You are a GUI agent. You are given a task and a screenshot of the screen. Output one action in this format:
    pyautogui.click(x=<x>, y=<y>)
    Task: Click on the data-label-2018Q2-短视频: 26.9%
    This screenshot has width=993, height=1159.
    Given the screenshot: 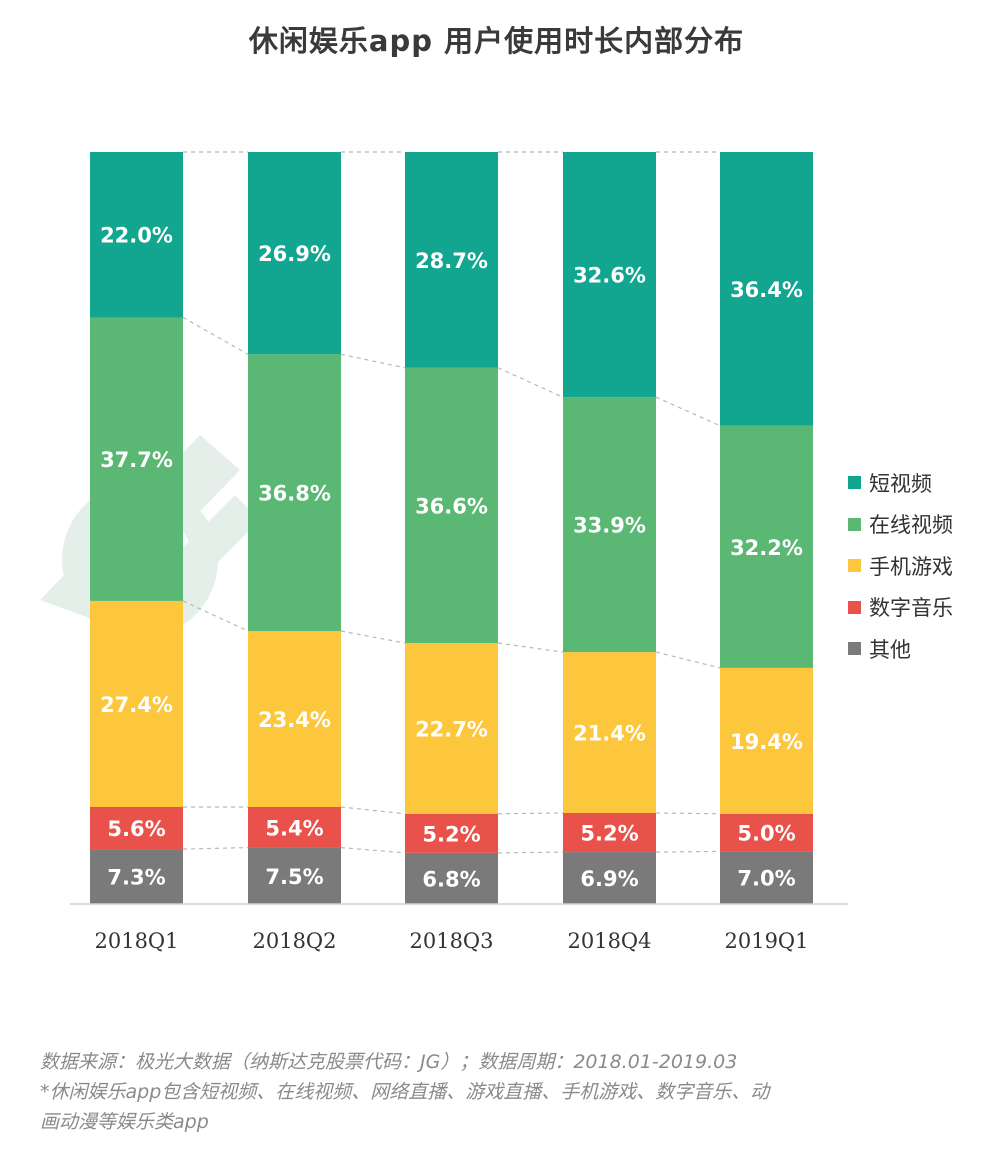 What is the action you would take?
    pyautogui.click(x=294, y=254)
    